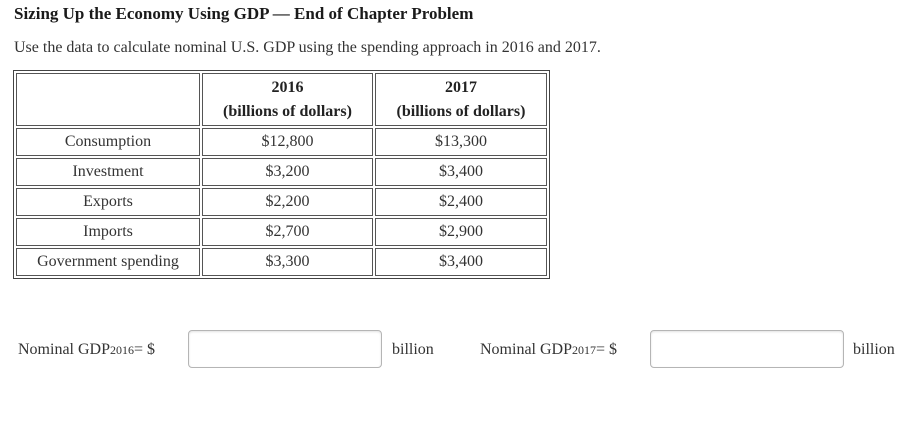 The image size is (912, 428). What do you see at coordinates (413, 349) in the screenshot?
I see `gdp-2016-unit: billion` at bounding box center [413, 349].